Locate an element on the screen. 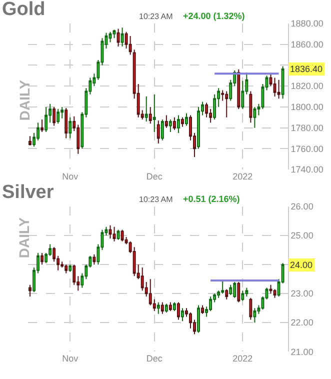 This screenshot has height=379, width=331. chart-title: Gold is located at coordinates (24, 10).